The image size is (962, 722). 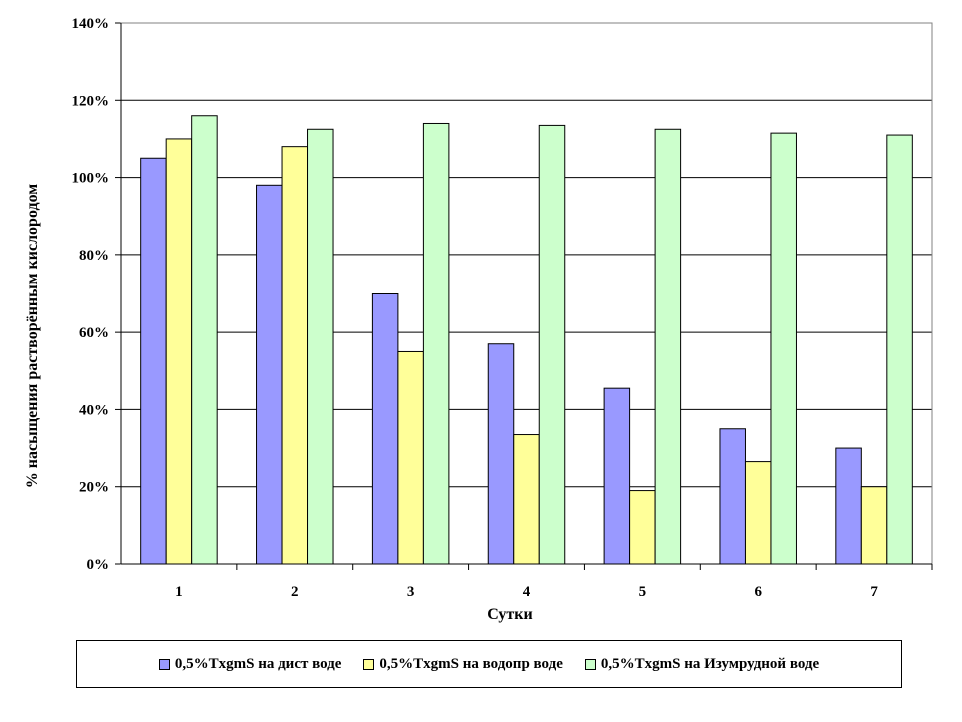 I want to click on y-tick-label: 140%, so click(x=91, y=24).